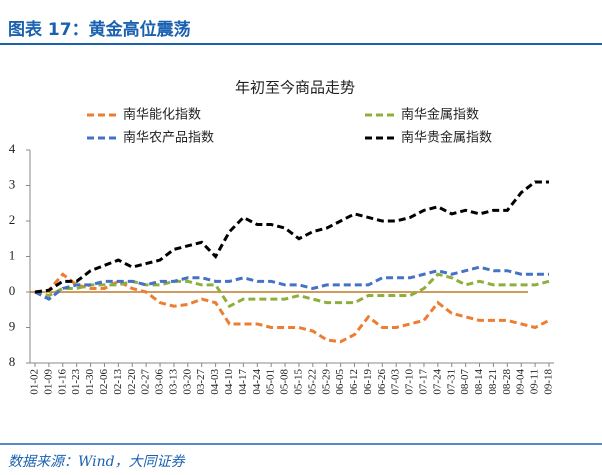 This screenshot has width=602, height=475. I want to click on legend-label: 南华金属指数, so click(440, 115).